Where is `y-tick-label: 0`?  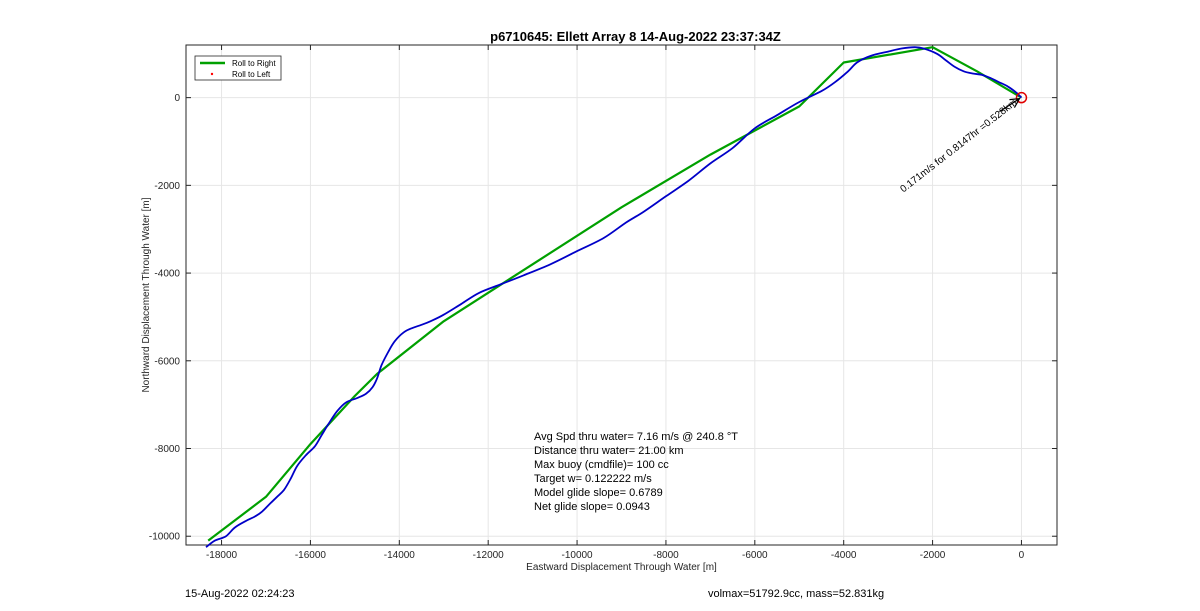
y-tick-label: 0 is located at coordinates (177, 98).